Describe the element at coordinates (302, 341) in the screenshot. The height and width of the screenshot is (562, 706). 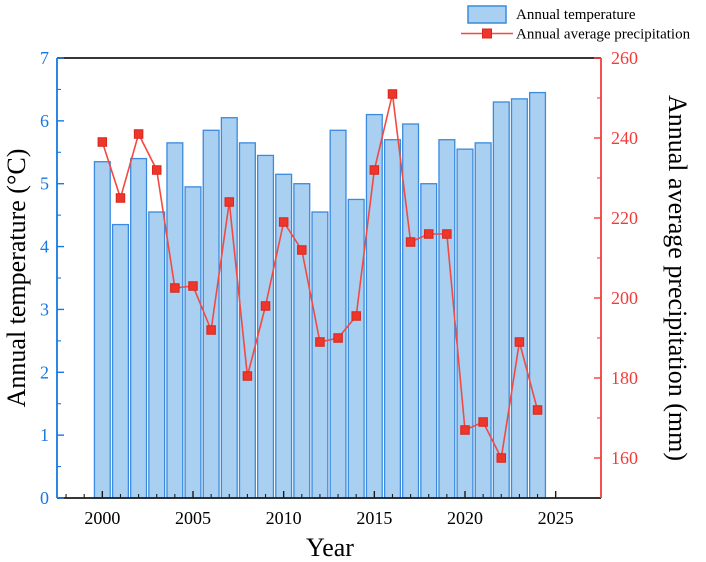
I see `bar-2011` at that location.